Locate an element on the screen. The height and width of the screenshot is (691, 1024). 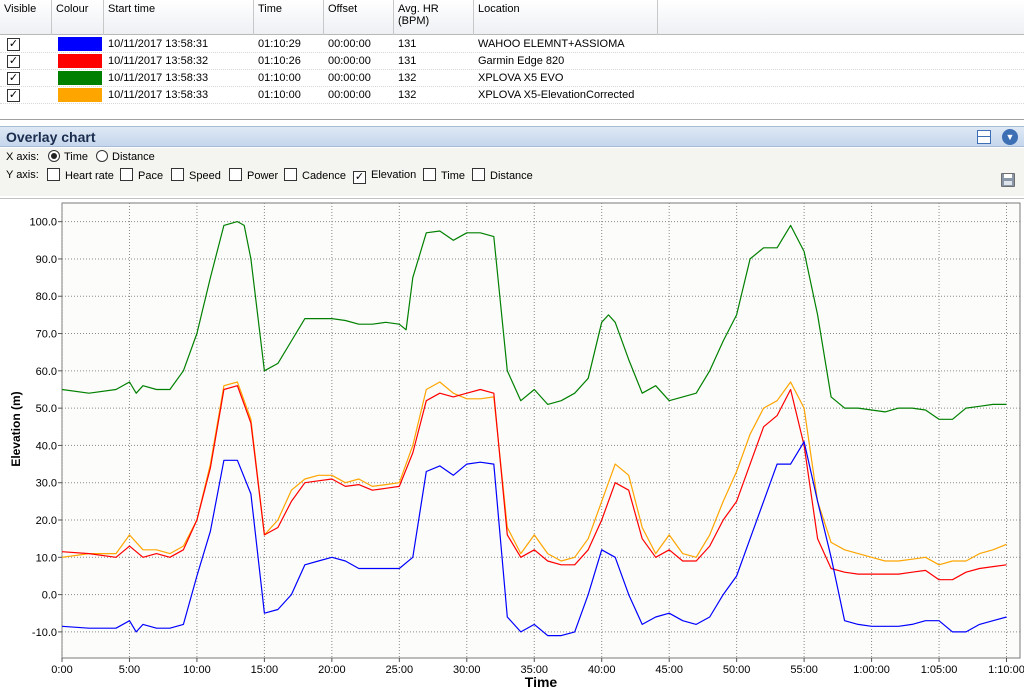
header-start-time: Start time is located at coordinates (179, 17).